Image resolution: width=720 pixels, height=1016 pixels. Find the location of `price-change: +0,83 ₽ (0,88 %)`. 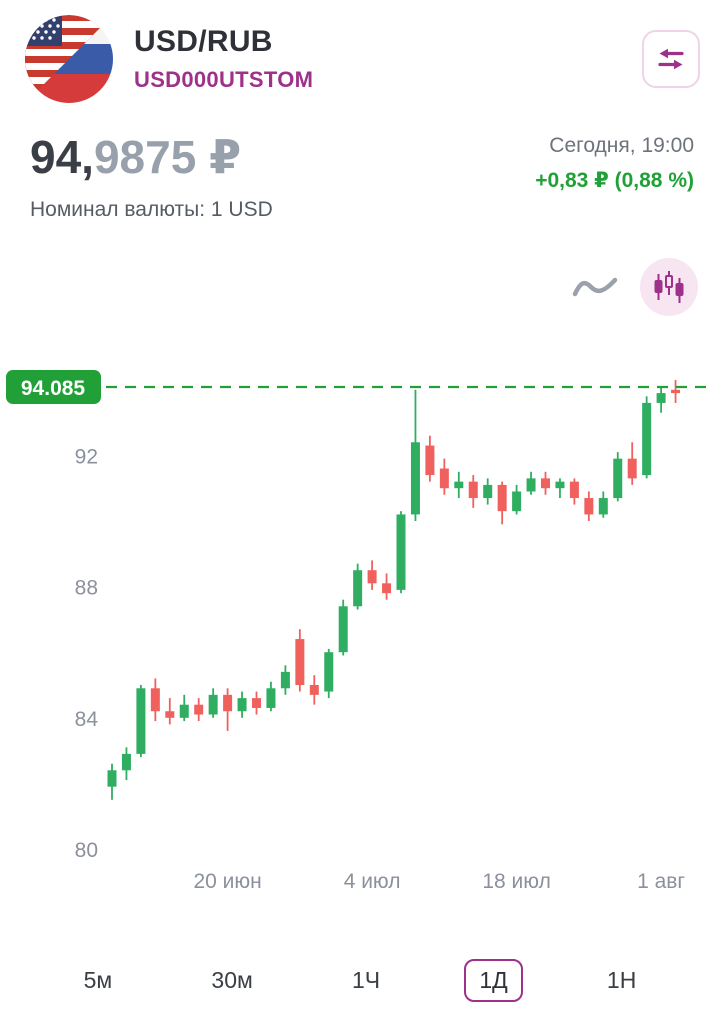

price-change: +0,83 ₽ (0,88 %) is located at coordinates (614, 180).